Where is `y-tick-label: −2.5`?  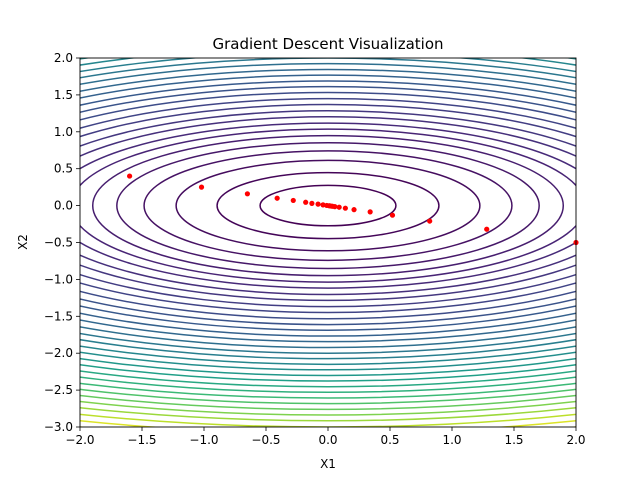
y-tick-label: −2.5 is located at coordinates (58, 390).